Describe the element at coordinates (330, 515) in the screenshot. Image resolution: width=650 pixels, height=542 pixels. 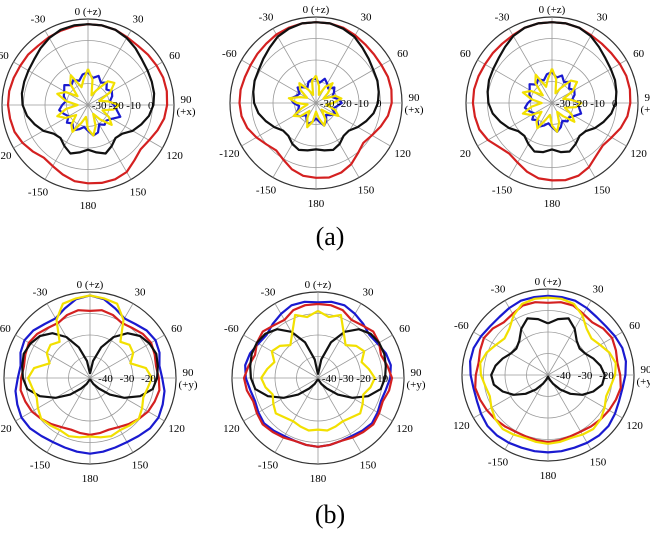
I see `caption-b: (b)` at that location.